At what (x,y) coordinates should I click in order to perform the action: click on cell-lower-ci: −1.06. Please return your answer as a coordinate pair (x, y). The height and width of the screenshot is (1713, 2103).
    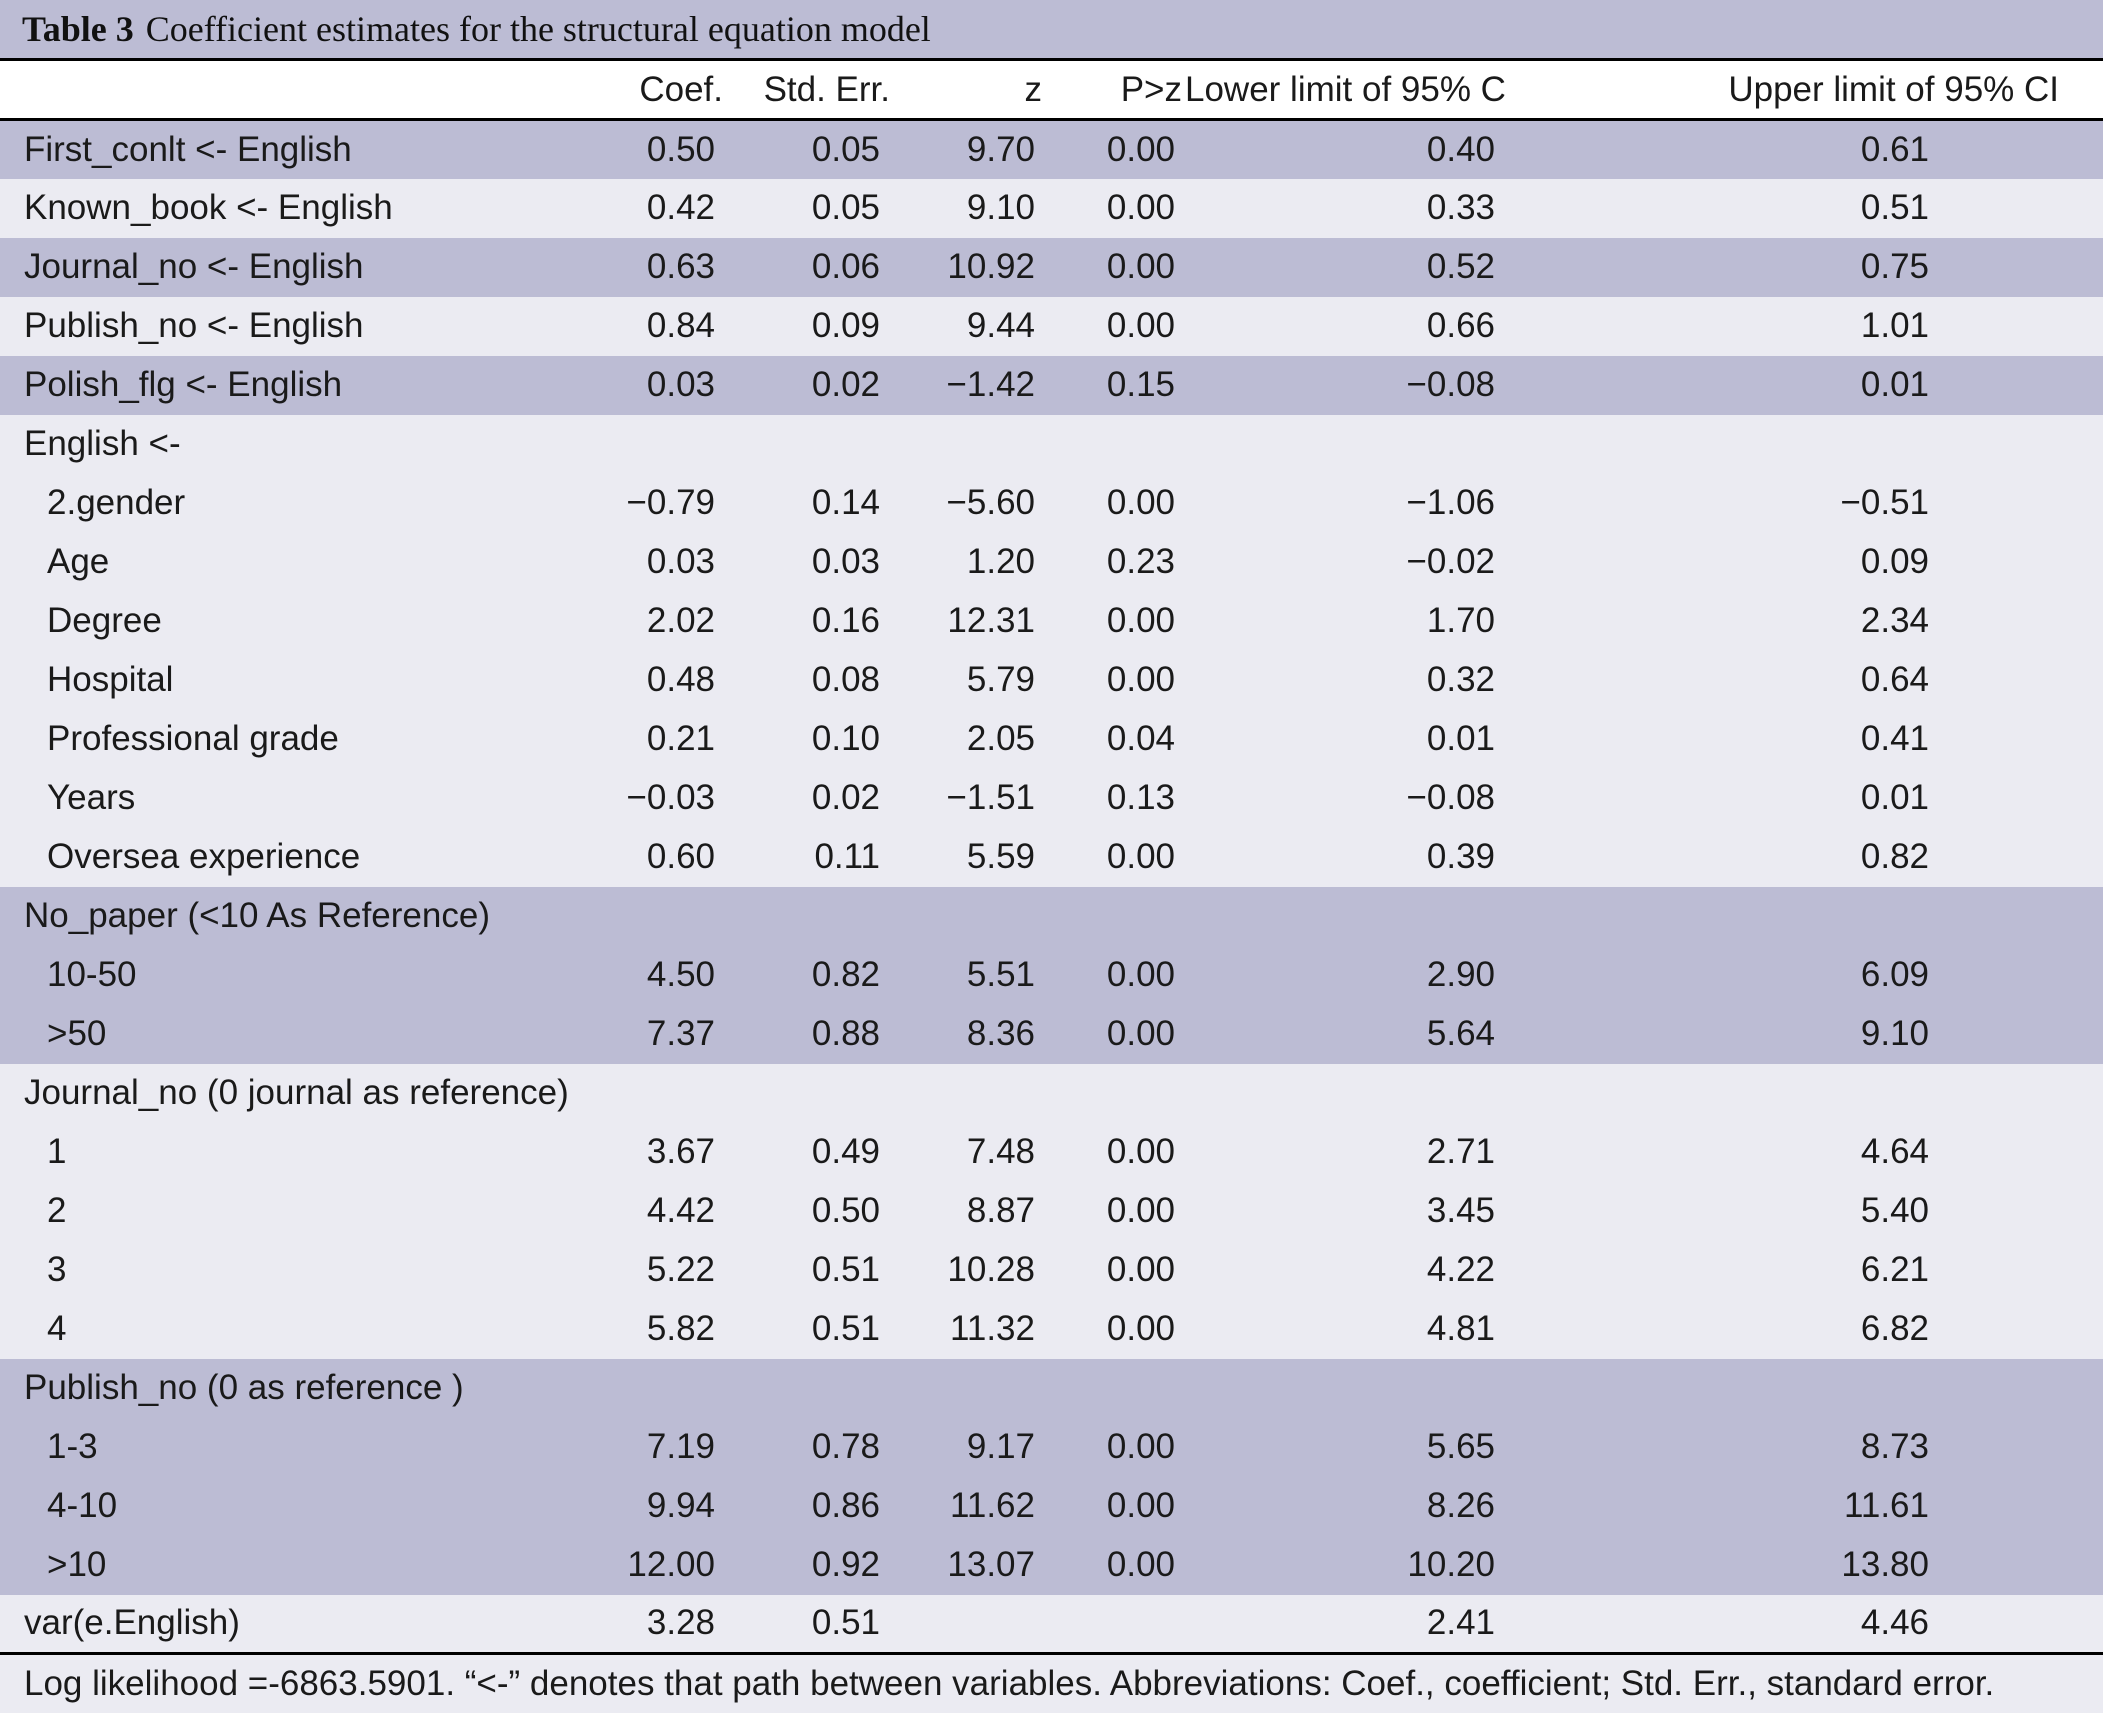
    Looking at the image, I should click on (1450, 502).